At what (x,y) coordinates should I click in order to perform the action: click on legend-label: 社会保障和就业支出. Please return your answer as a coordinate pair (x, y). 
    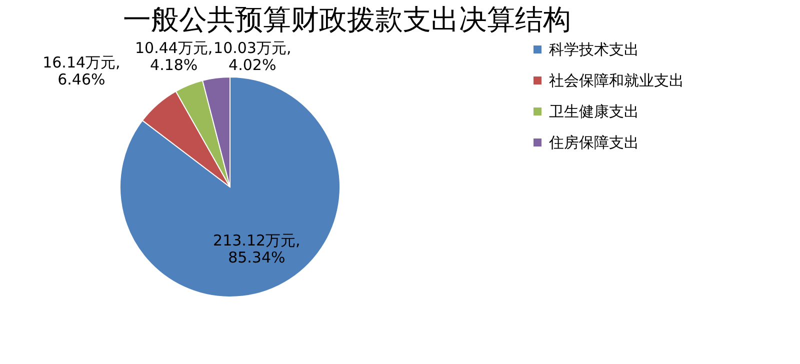
    Looking at the image, I should click on (616, 81).